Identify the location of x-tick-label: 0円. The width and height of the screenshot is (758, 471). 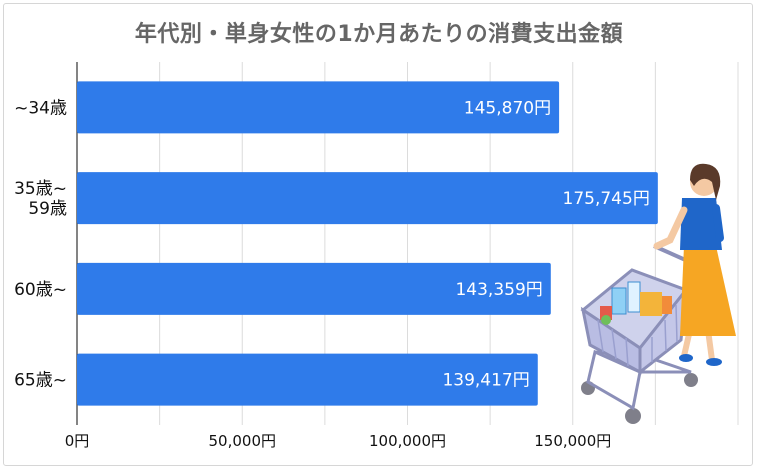
(77, 441).